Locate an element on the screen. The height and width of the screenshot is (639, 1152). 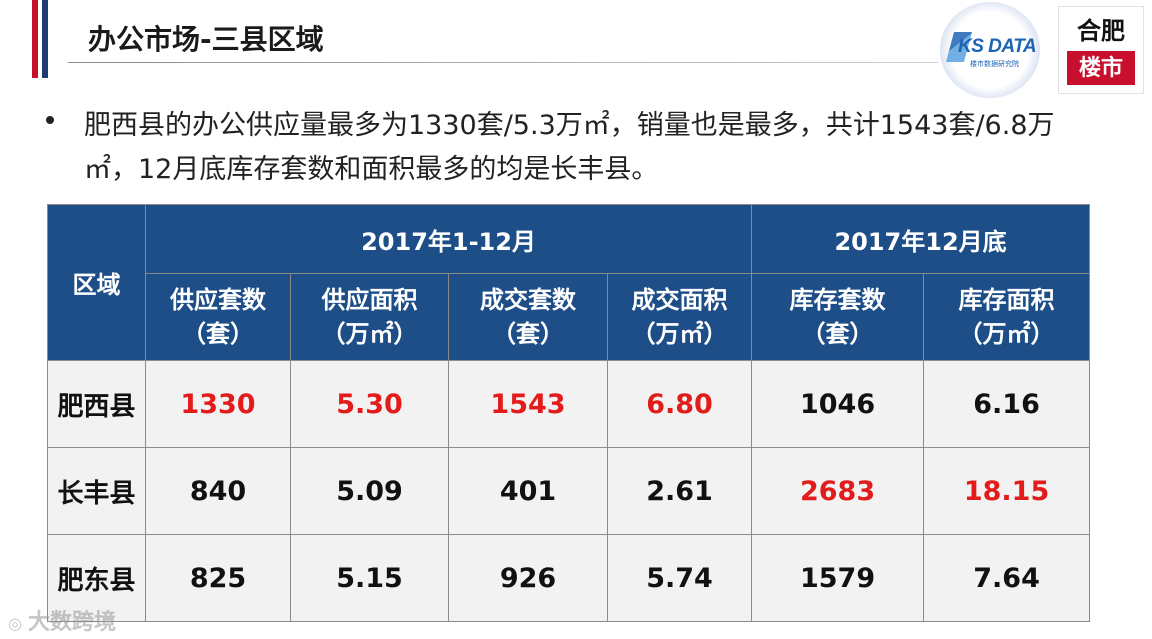
kdata-logo: KS DATA 楼市数据研究院 is located at coordinates (990, 50).